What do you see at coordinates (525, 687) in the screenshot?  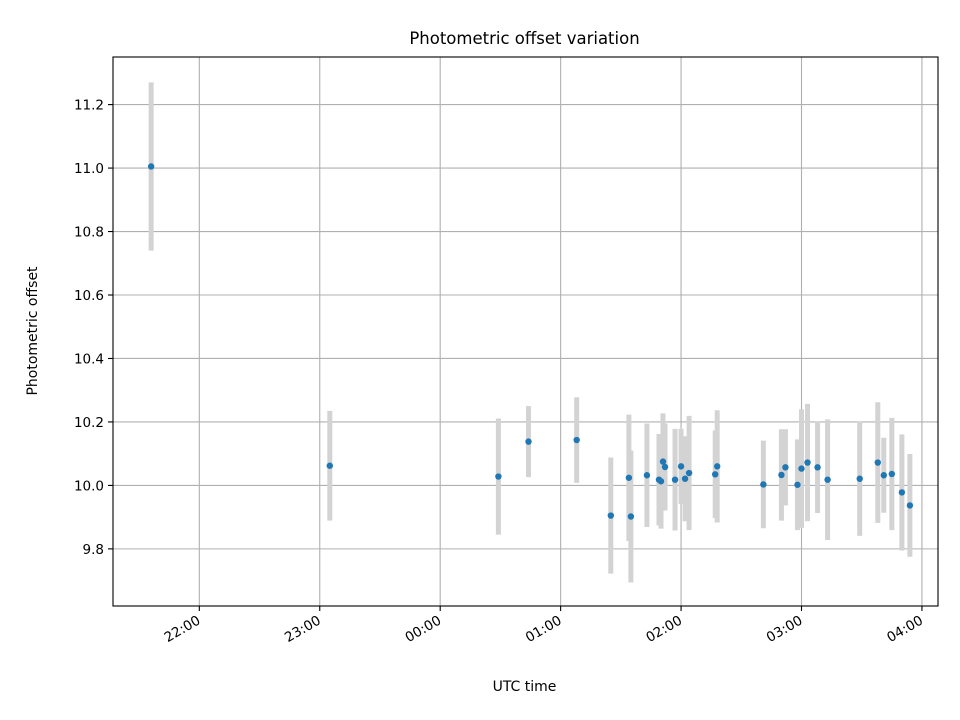 I see `x-axis-label: UTC time` at bounding box center [525, 687].